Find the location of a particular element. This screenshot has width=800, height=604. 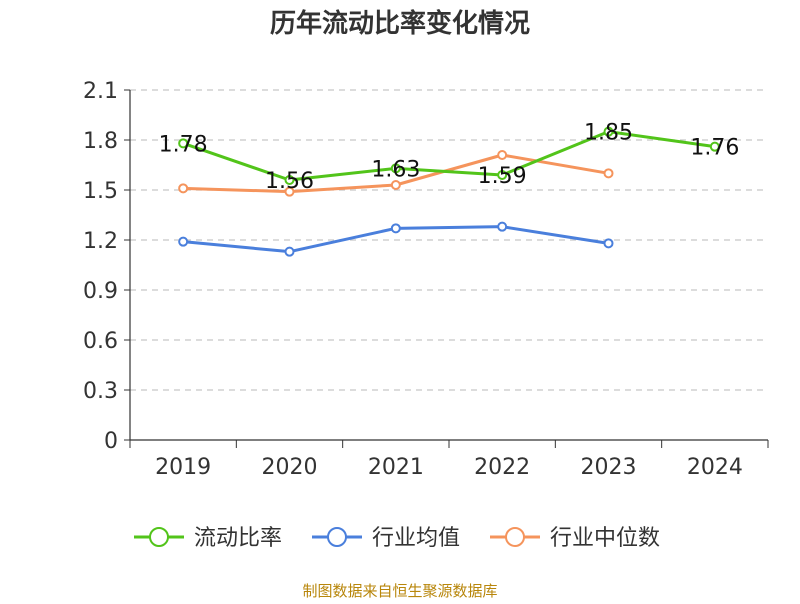

legend: 流动比率 行业均值 行业中位数 is located at coordinates (397, 538).